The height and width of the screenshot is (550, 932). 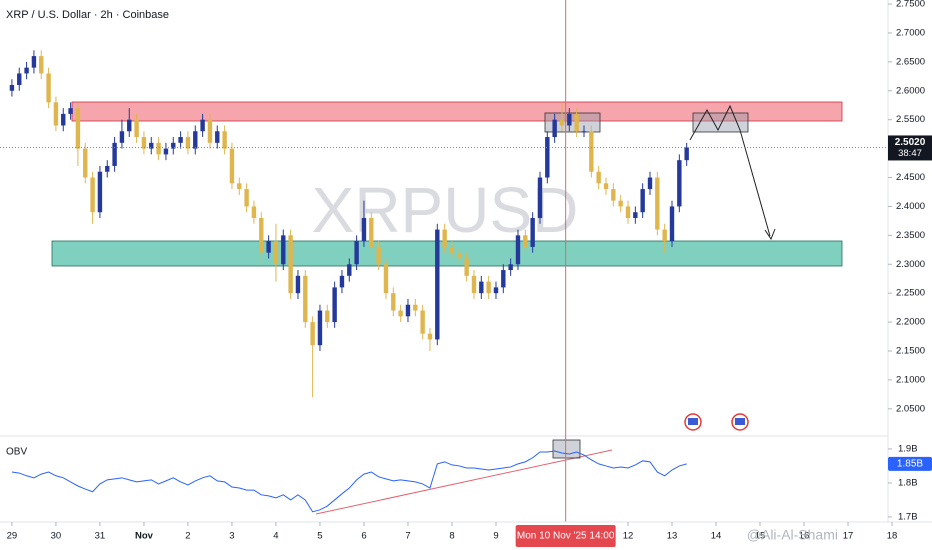 I want to click on projection-box, so click(x=720, y=122).